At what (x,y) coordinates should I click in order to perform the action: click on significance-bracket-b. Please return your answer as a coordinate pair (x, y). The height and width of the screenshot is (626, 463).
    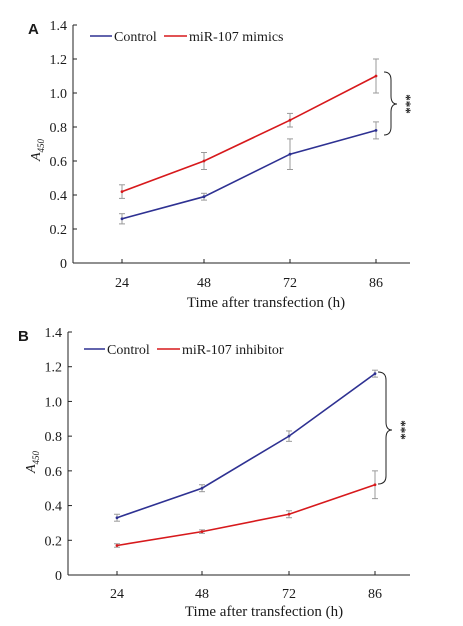
    Looking at the image, I should click on (385, 428).